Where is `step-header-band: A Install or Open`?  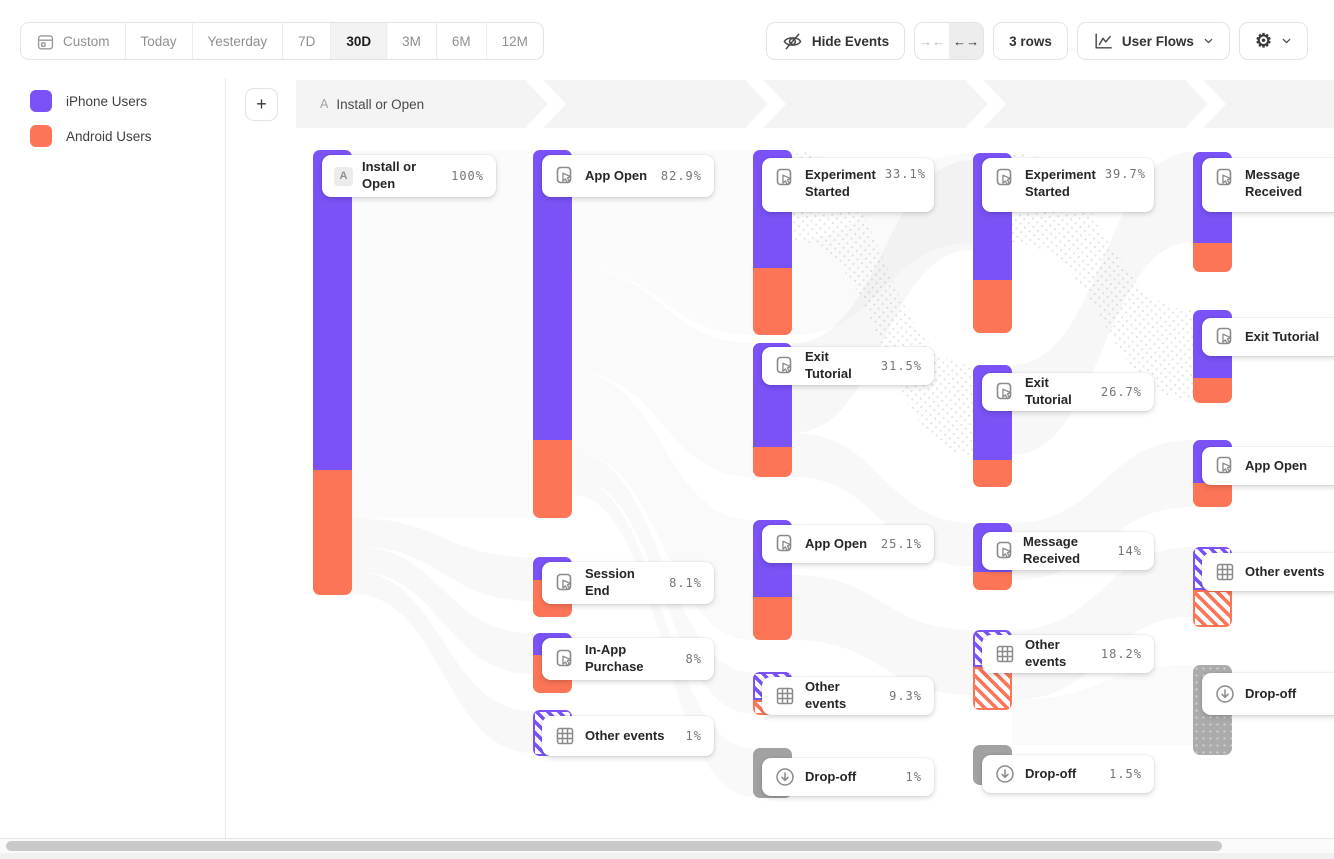
step-header-band: A Install or Open is located at coordinates (815, 104).